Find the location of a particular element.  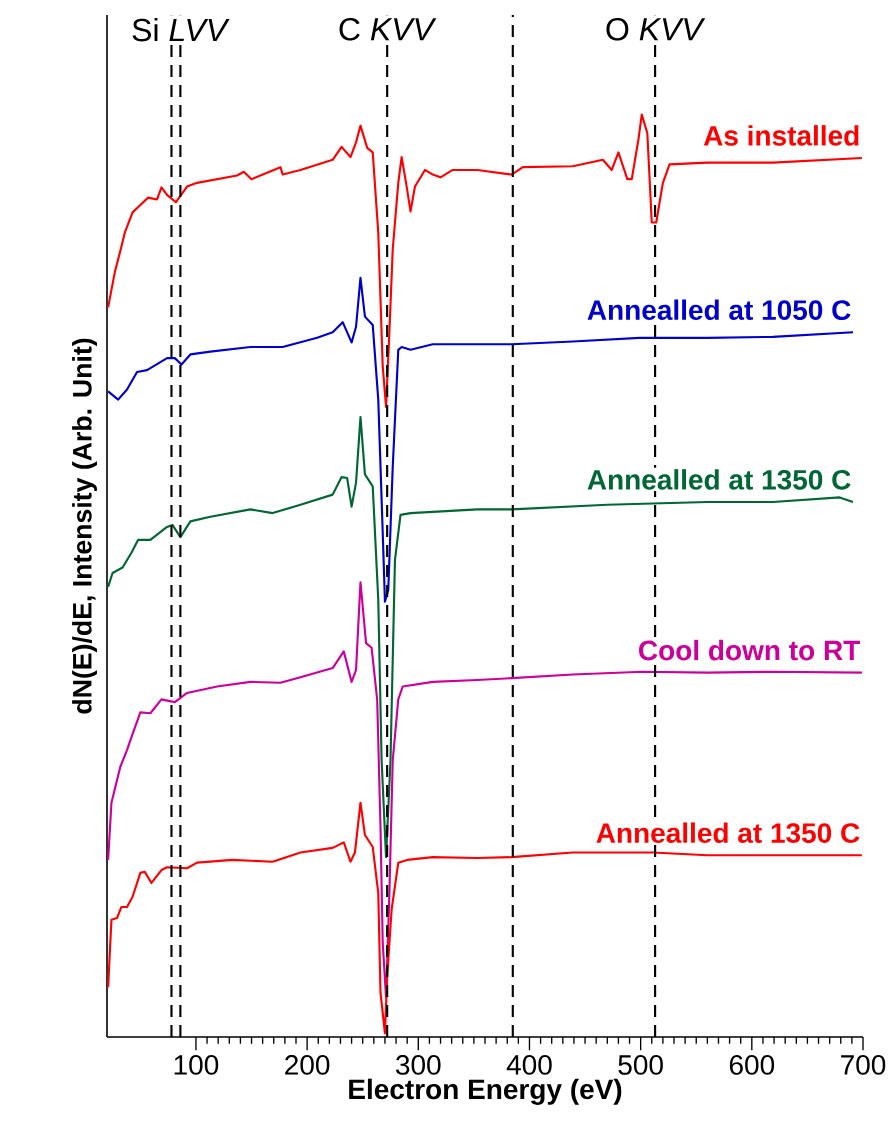

x-tick-label: 600 is located at coordinates (752, 1065).